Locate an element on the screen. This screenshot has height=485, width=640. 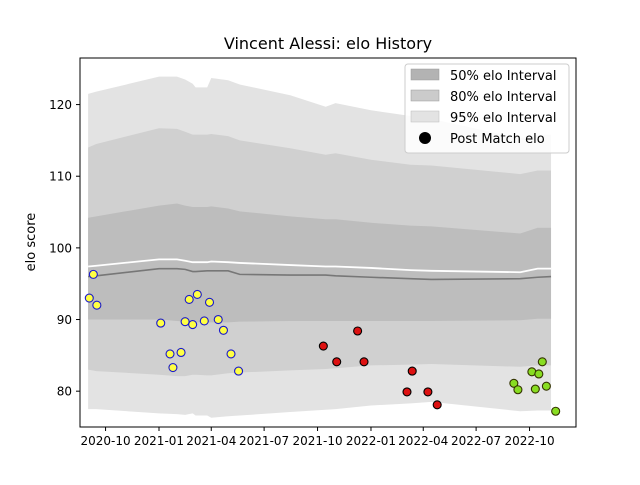
legend-label-50: 50% elo Interval is located at coordinates (503, 76).